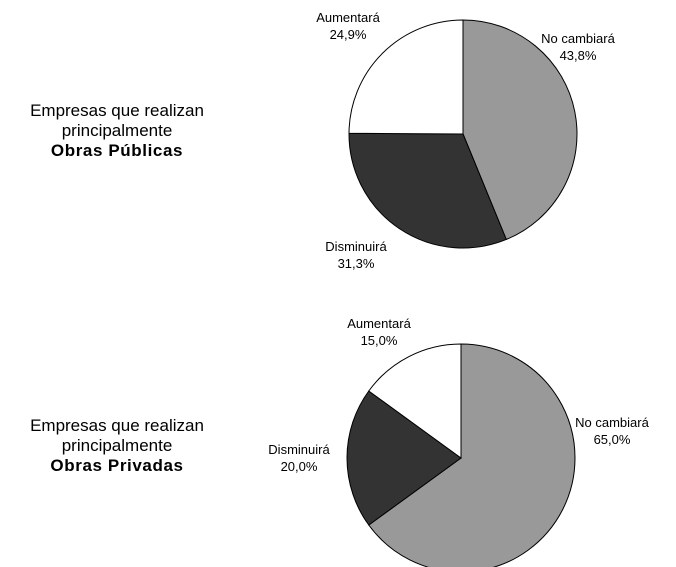 This screenshot has height=567, width=676. I want to click on slice-label-disminuira: Disminuirá 31,3%, so click(356, 255).